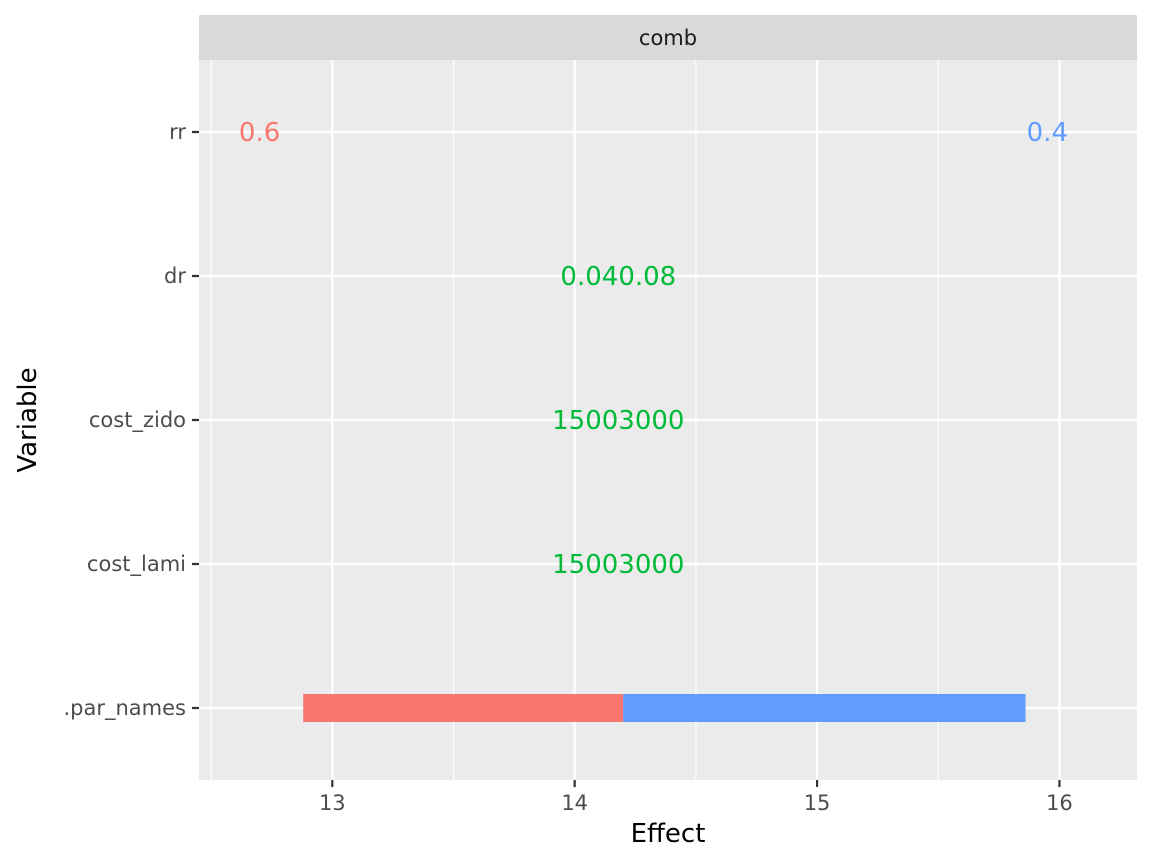 The image size is (1152, 865). What do you see at coordinates (618, 277) in the screenshot?
I see `data-label: 0.040.08` at bounding box center [618, 277].